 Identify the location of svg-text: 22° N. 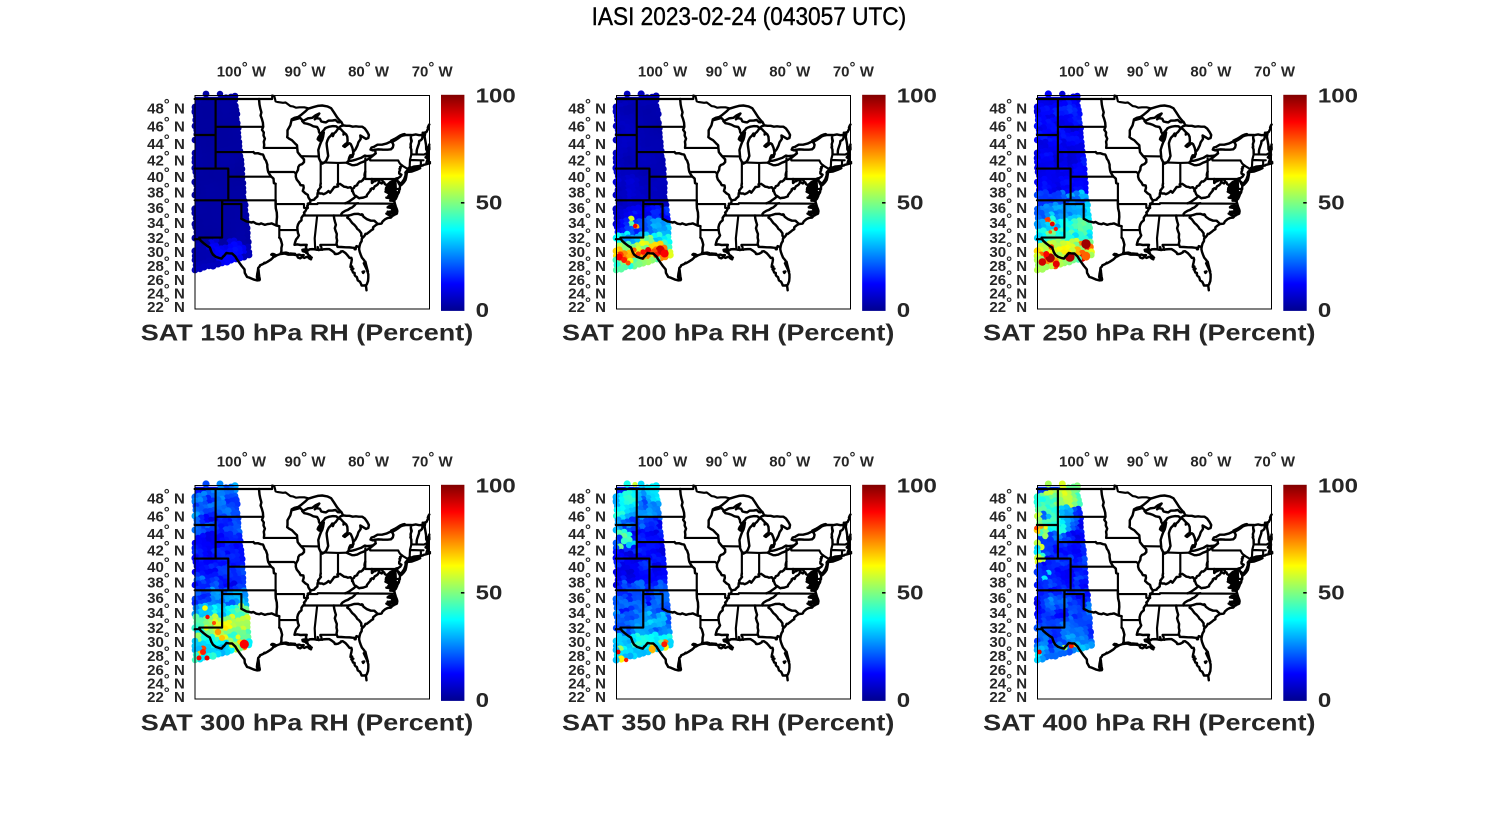
(166, 695).